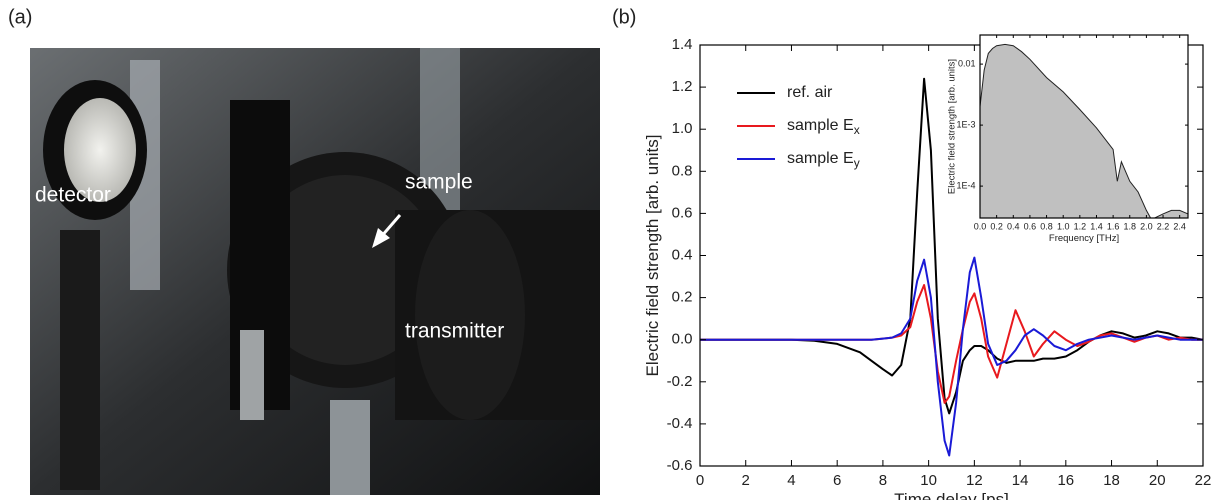  I want to click on x-axis-label: Time delay [ps], so click(951, 495).